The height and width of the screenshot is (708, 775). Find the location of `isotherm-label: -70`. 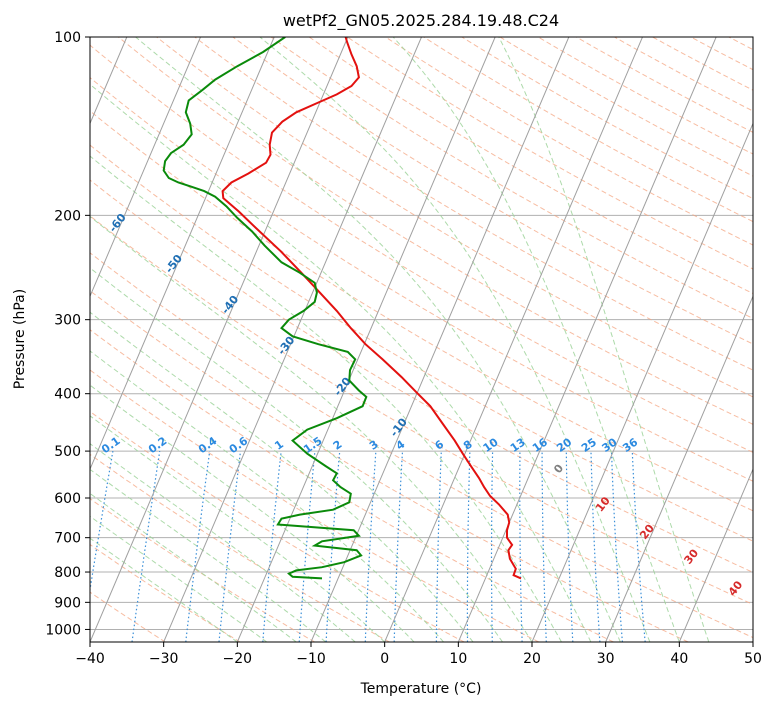

isotherm-label: -70 is located at coordinates (61, 182).